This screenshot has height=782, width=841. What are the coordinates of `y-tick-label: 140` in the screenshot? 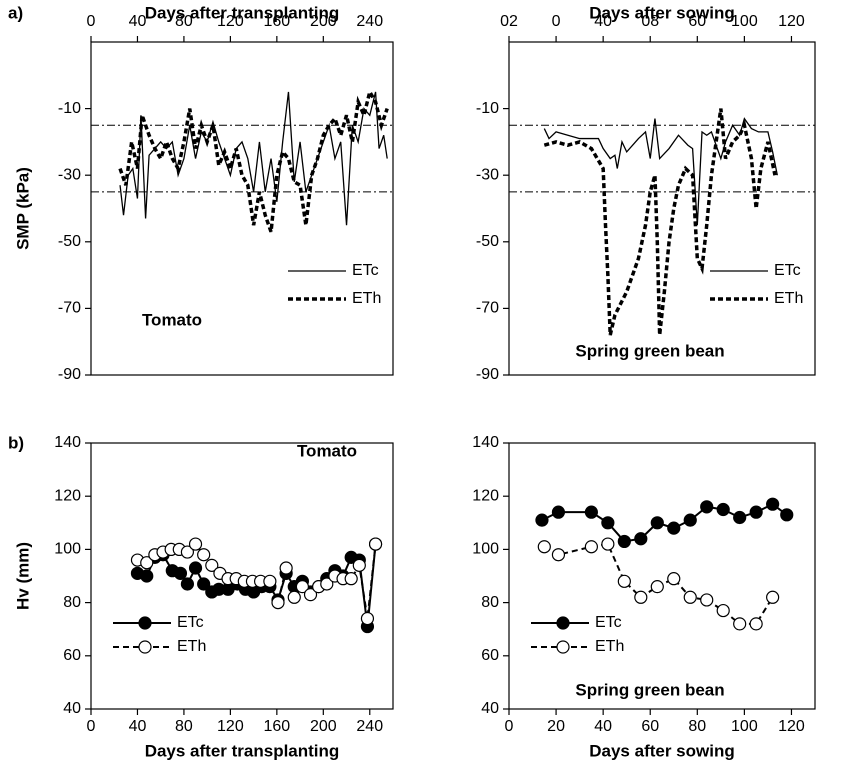 It's located at (67, 442).